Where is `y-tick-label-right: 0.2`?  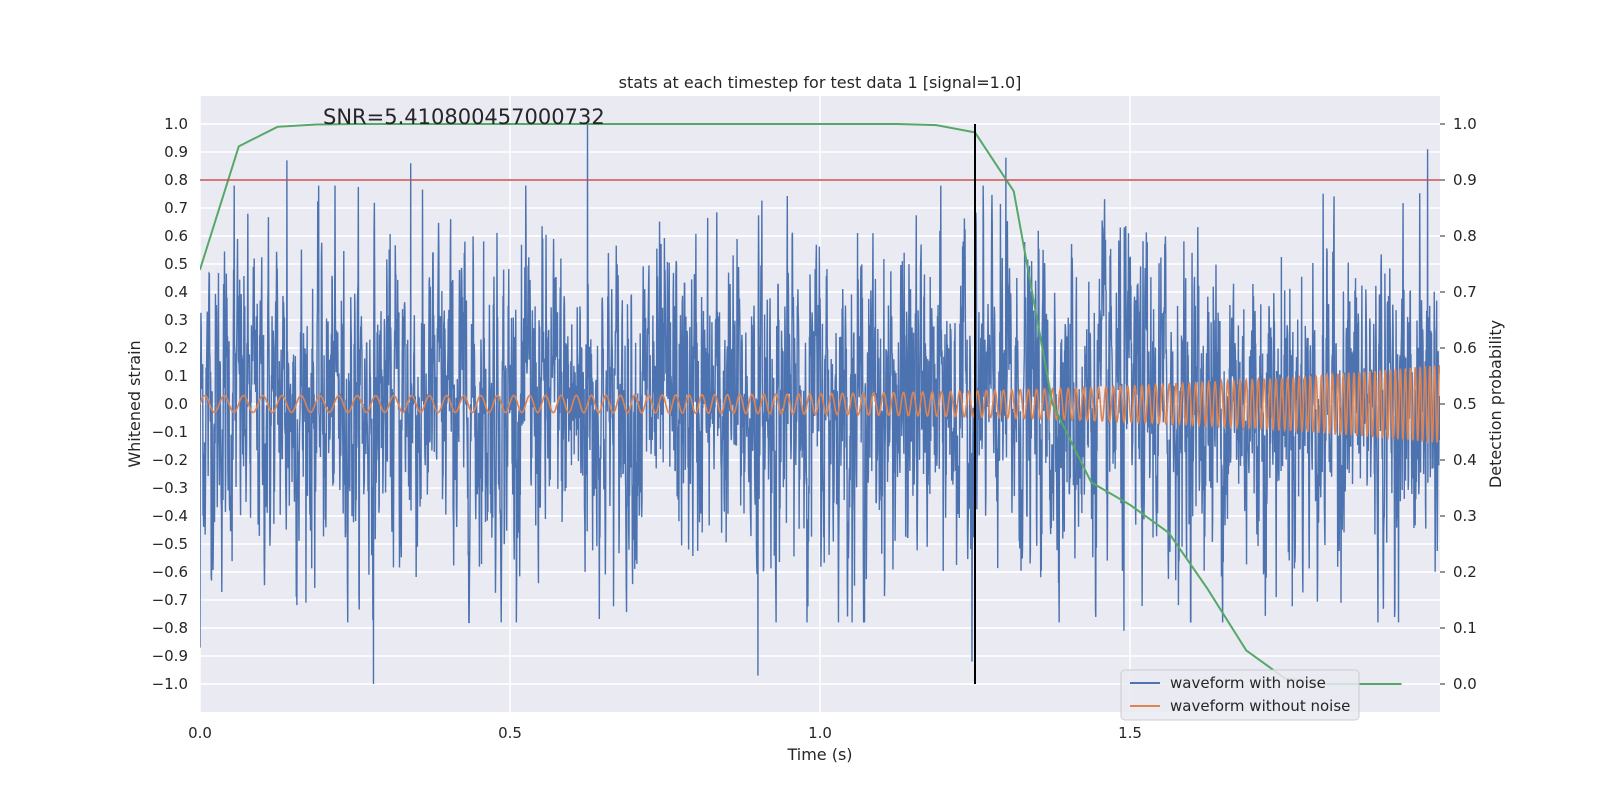
y-tick-label-right: 0.2 is located at coordinates (1465, 572).